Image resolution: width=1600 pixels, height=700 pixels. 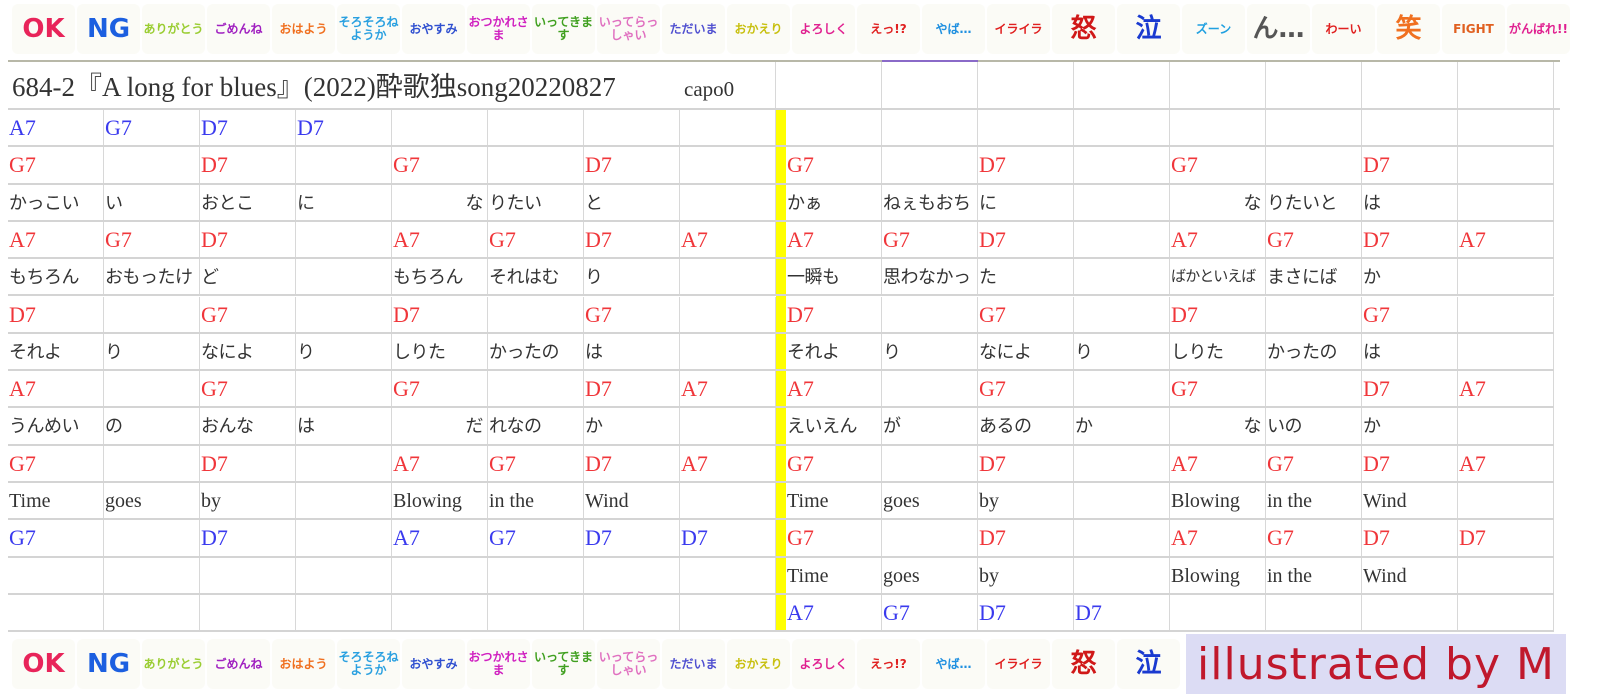 I want to click on lyric-cell: かっこい, so click(x=56, y=202).